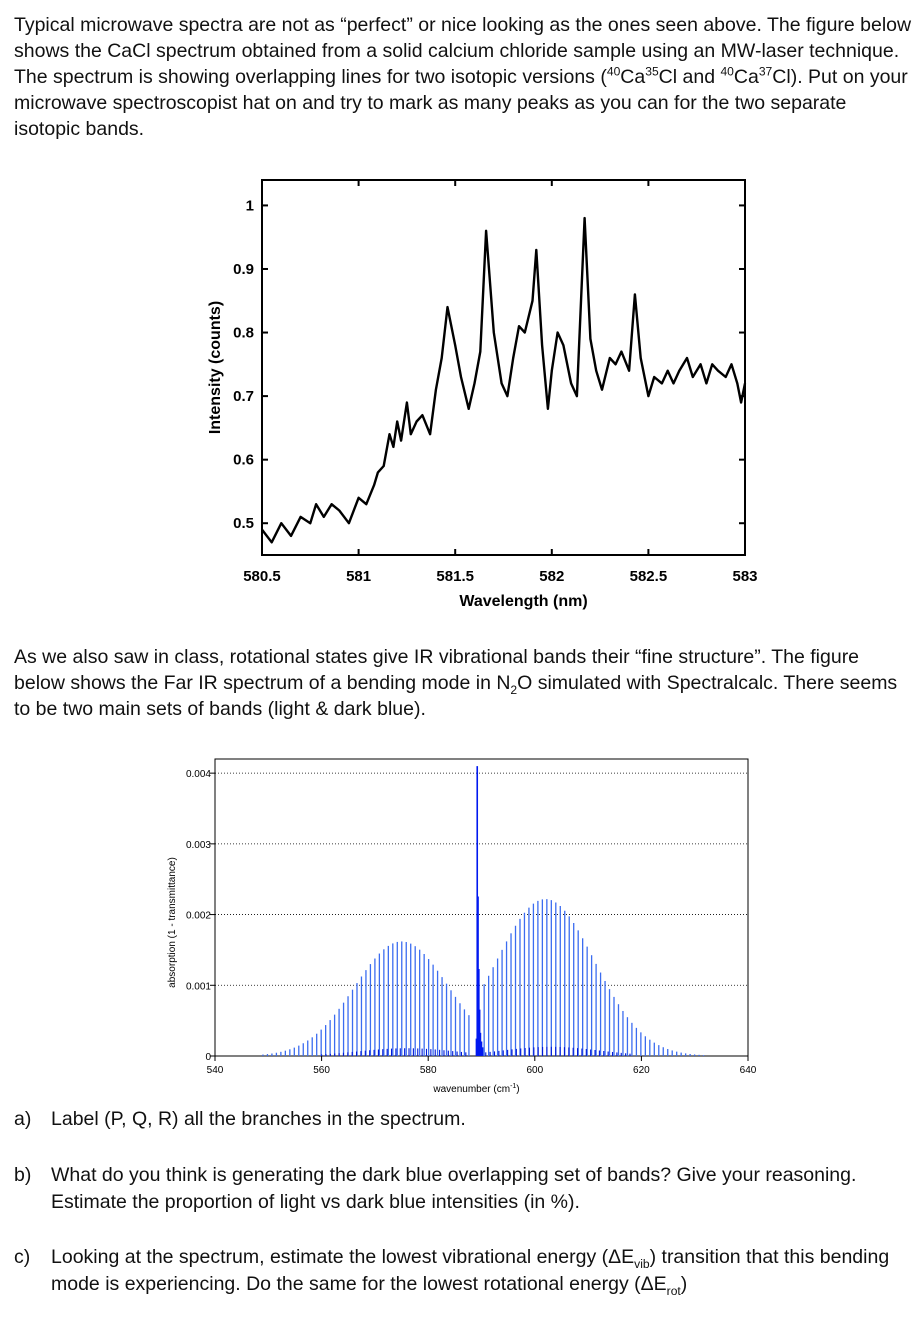 Image resolution: width=924 pixels, height=1340 pixels. What do you see at coordinates (504, 380) in the screenshot?
I see `spectrum-line` at bounding box center [504, 380].